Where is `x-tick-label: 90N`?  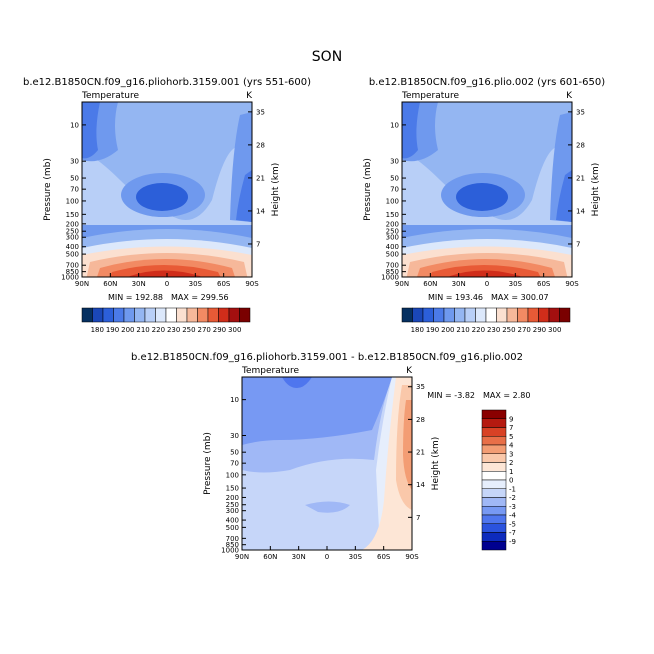 x-tick-label: 90N is located at coordinates (82, 284).